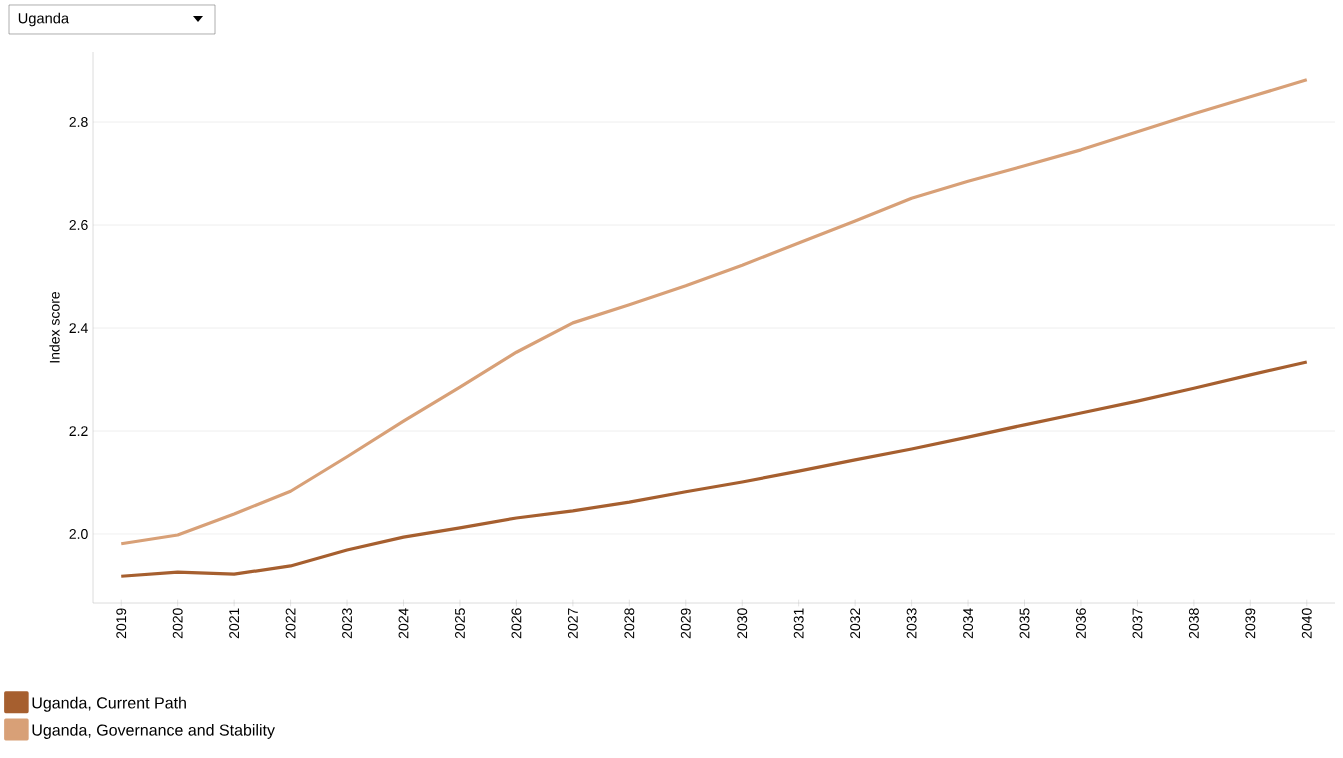  Describe the element at coordinates (78, 225) in the screenshot. I see `y-tick-label: 2.6` at that location.